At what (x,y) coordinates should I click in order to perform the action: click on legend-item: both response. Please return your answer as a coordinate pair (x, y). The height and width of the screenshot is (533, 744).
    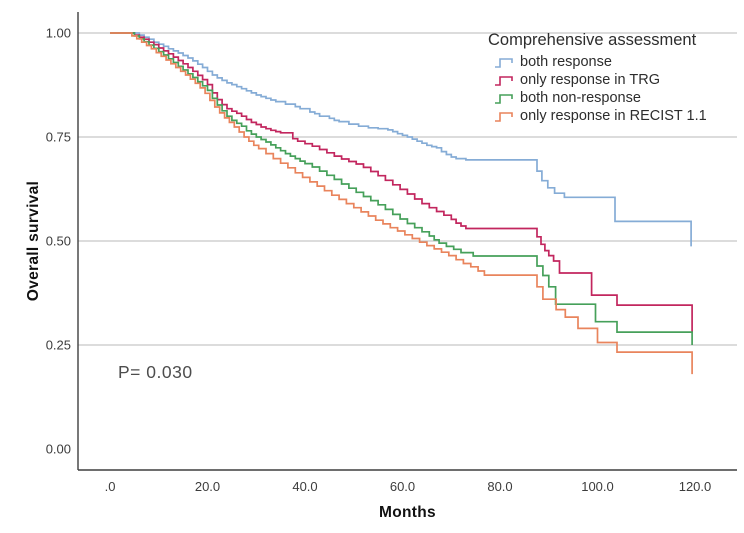
    Looking at the image, I should click on (597, 62).